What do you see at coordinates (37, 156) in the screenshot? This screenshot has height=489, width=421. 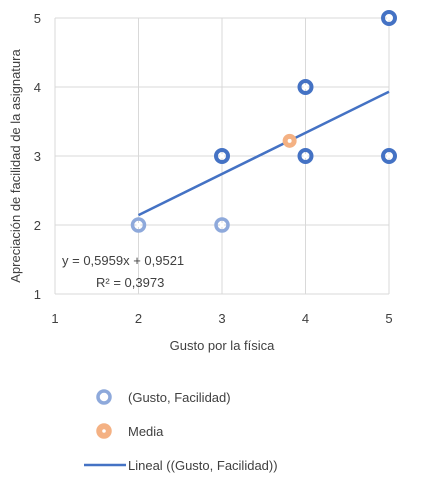 I see `y-tick-label: 3` at bounding box center [37, 156].